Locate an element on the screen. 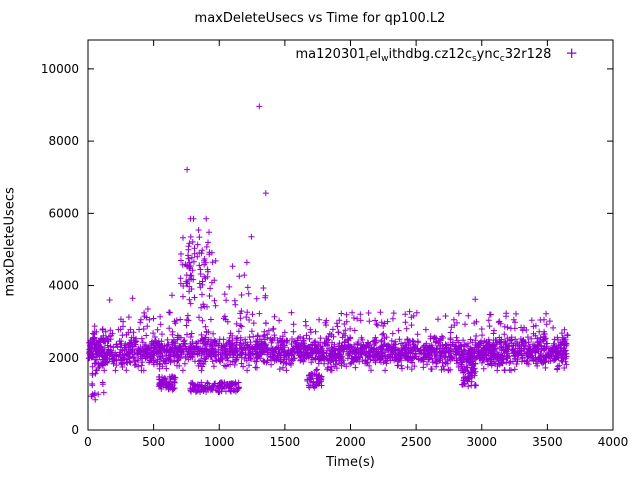  legend-label-segment: ithdbg.cz12c is located at coordinates (430, 54).